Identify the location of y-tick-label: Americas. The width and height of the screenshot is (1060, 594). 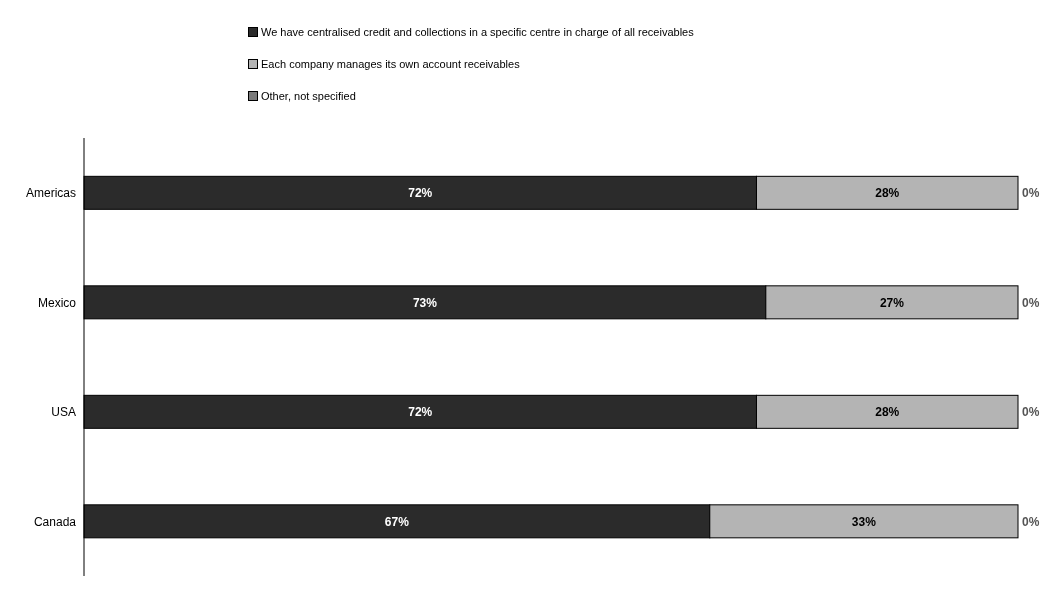
(50, 193).